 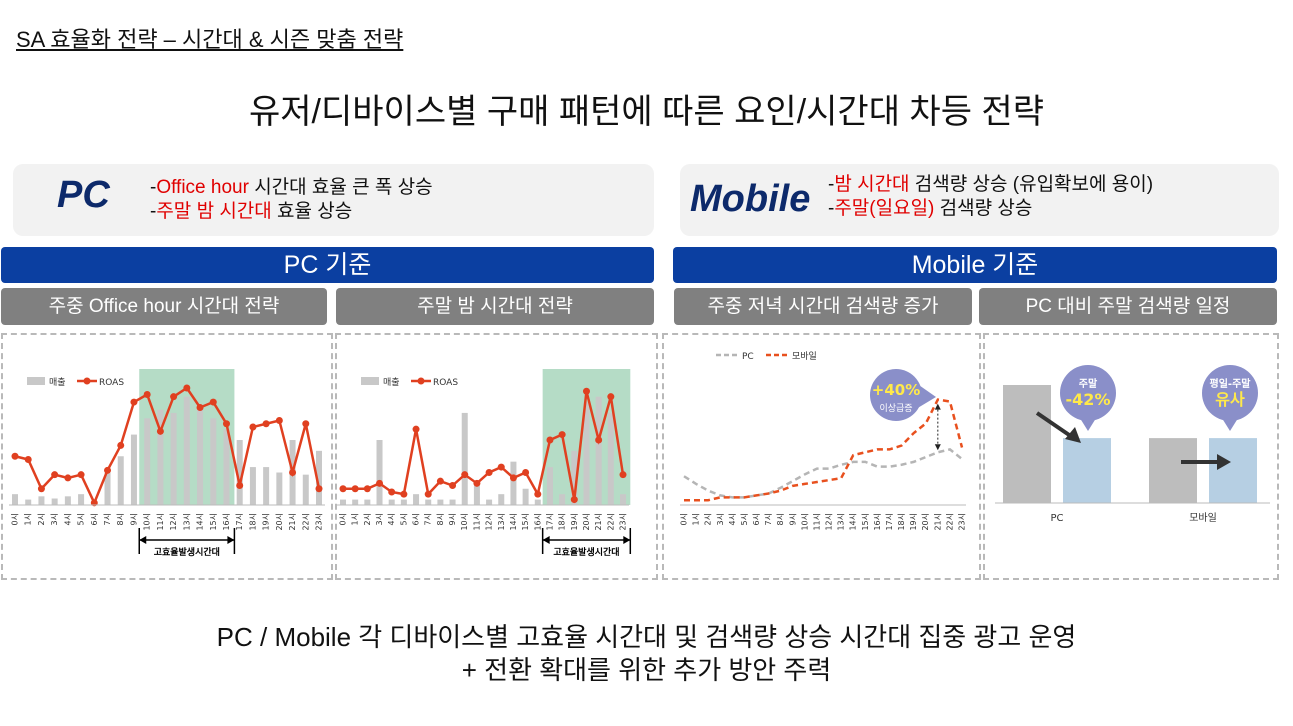 What do you see at coordinates (1056, 518) in the screenshot?
I see `x-category-label: PC` at bounding box center [1056, 518].